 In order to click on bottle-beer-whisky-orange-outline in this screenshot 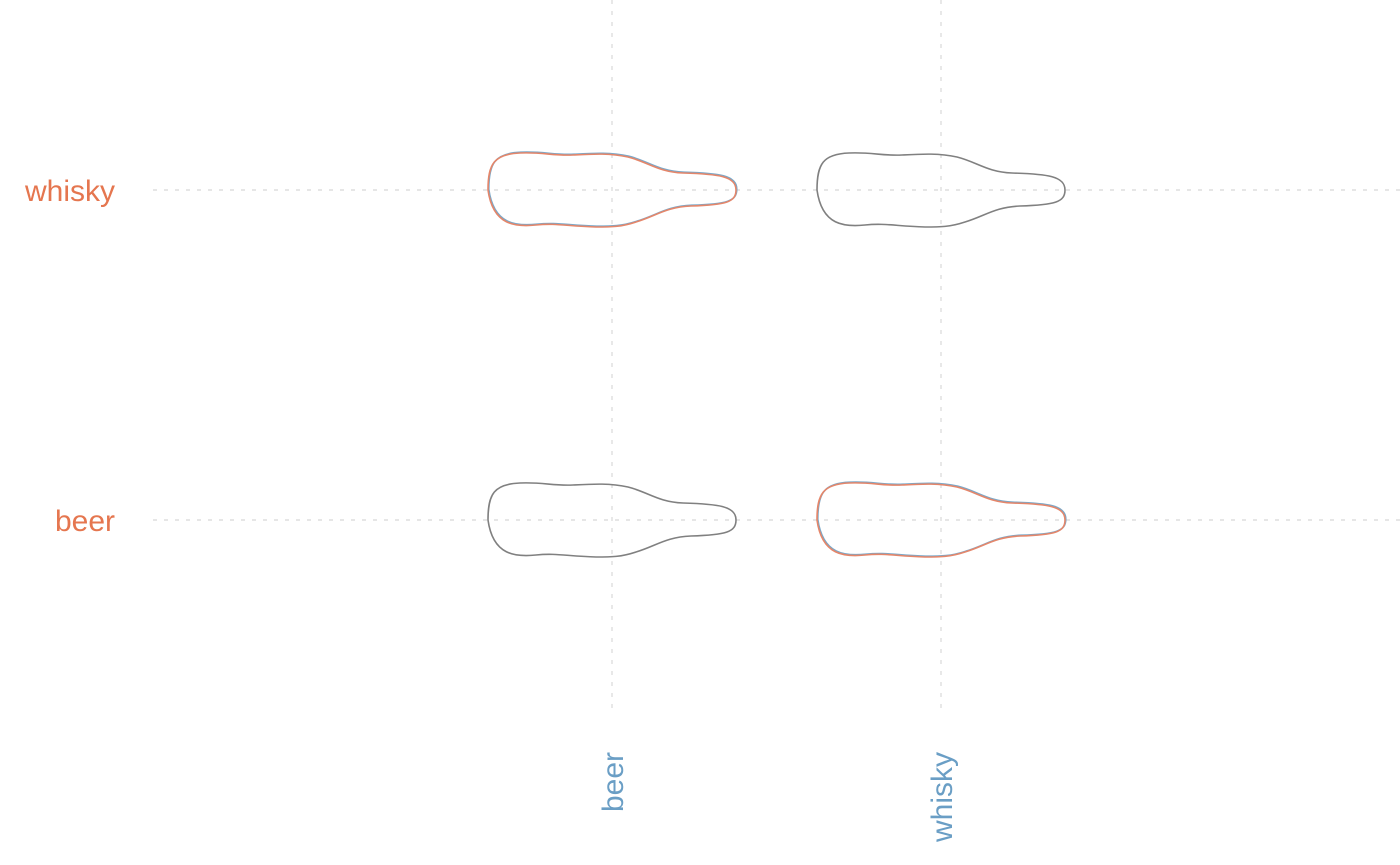, I will do `click(612, 190)`.